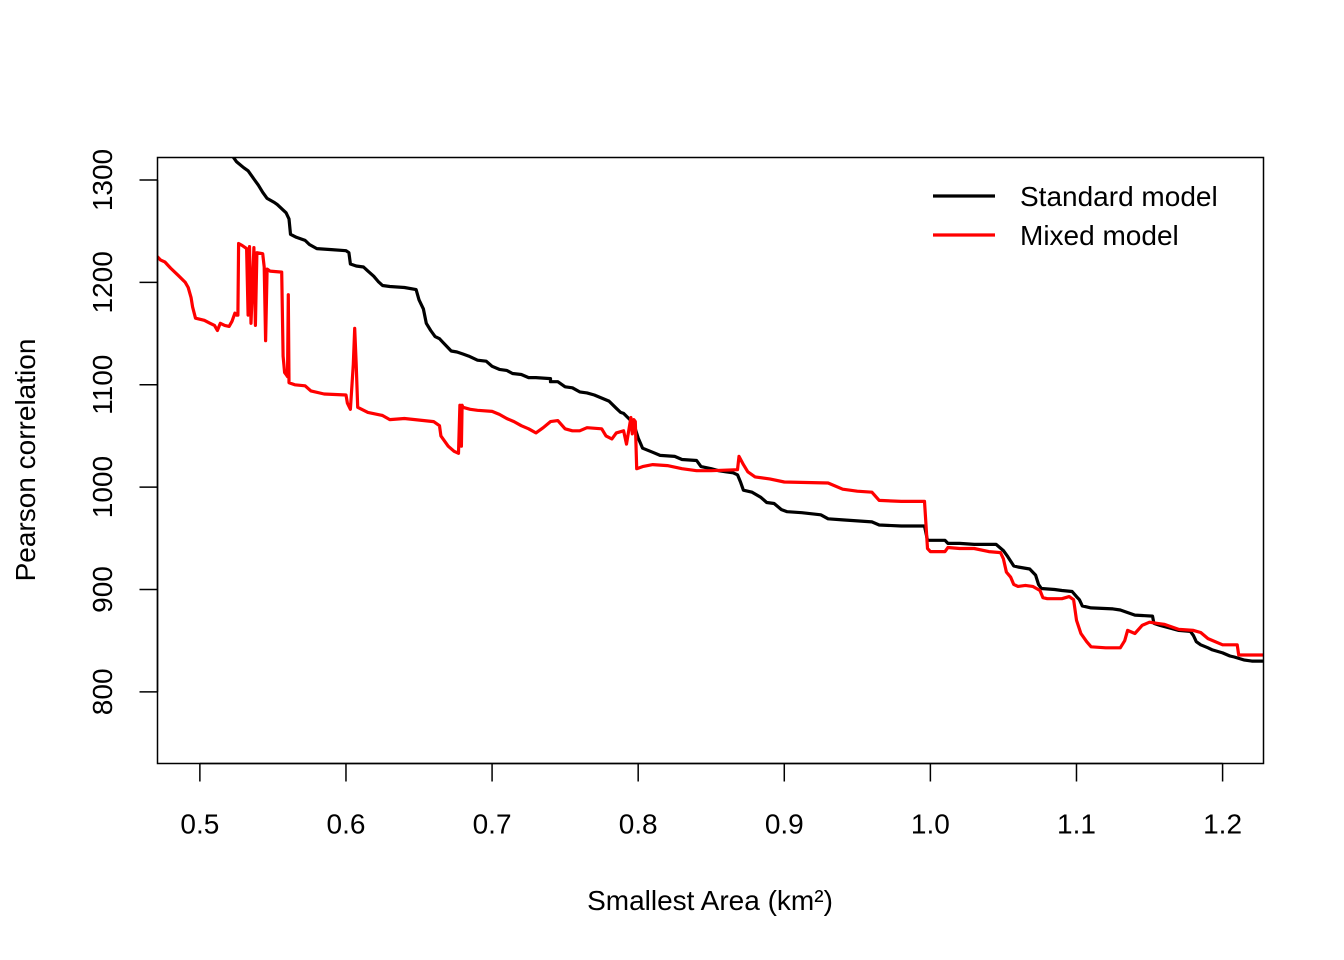 Image resolution: width=1344 pixels, height=960 pixels. Describe the element at coordinates (102, 180) in the screenshot. I see `y-tick-label: 1300` at that location.